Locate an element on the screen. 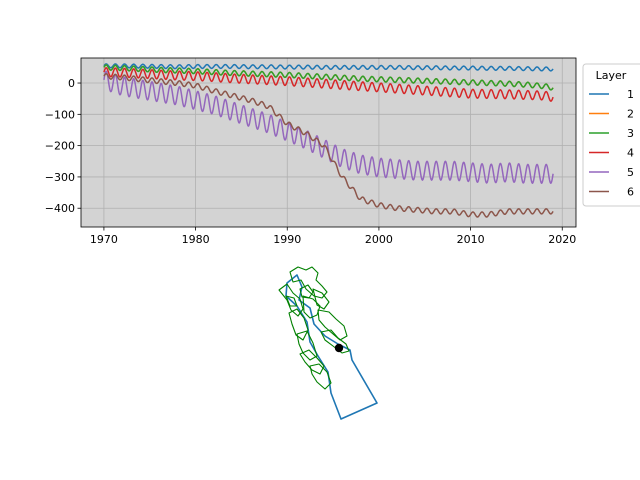  legend-title: Layer is located at coordinates (611, 75).